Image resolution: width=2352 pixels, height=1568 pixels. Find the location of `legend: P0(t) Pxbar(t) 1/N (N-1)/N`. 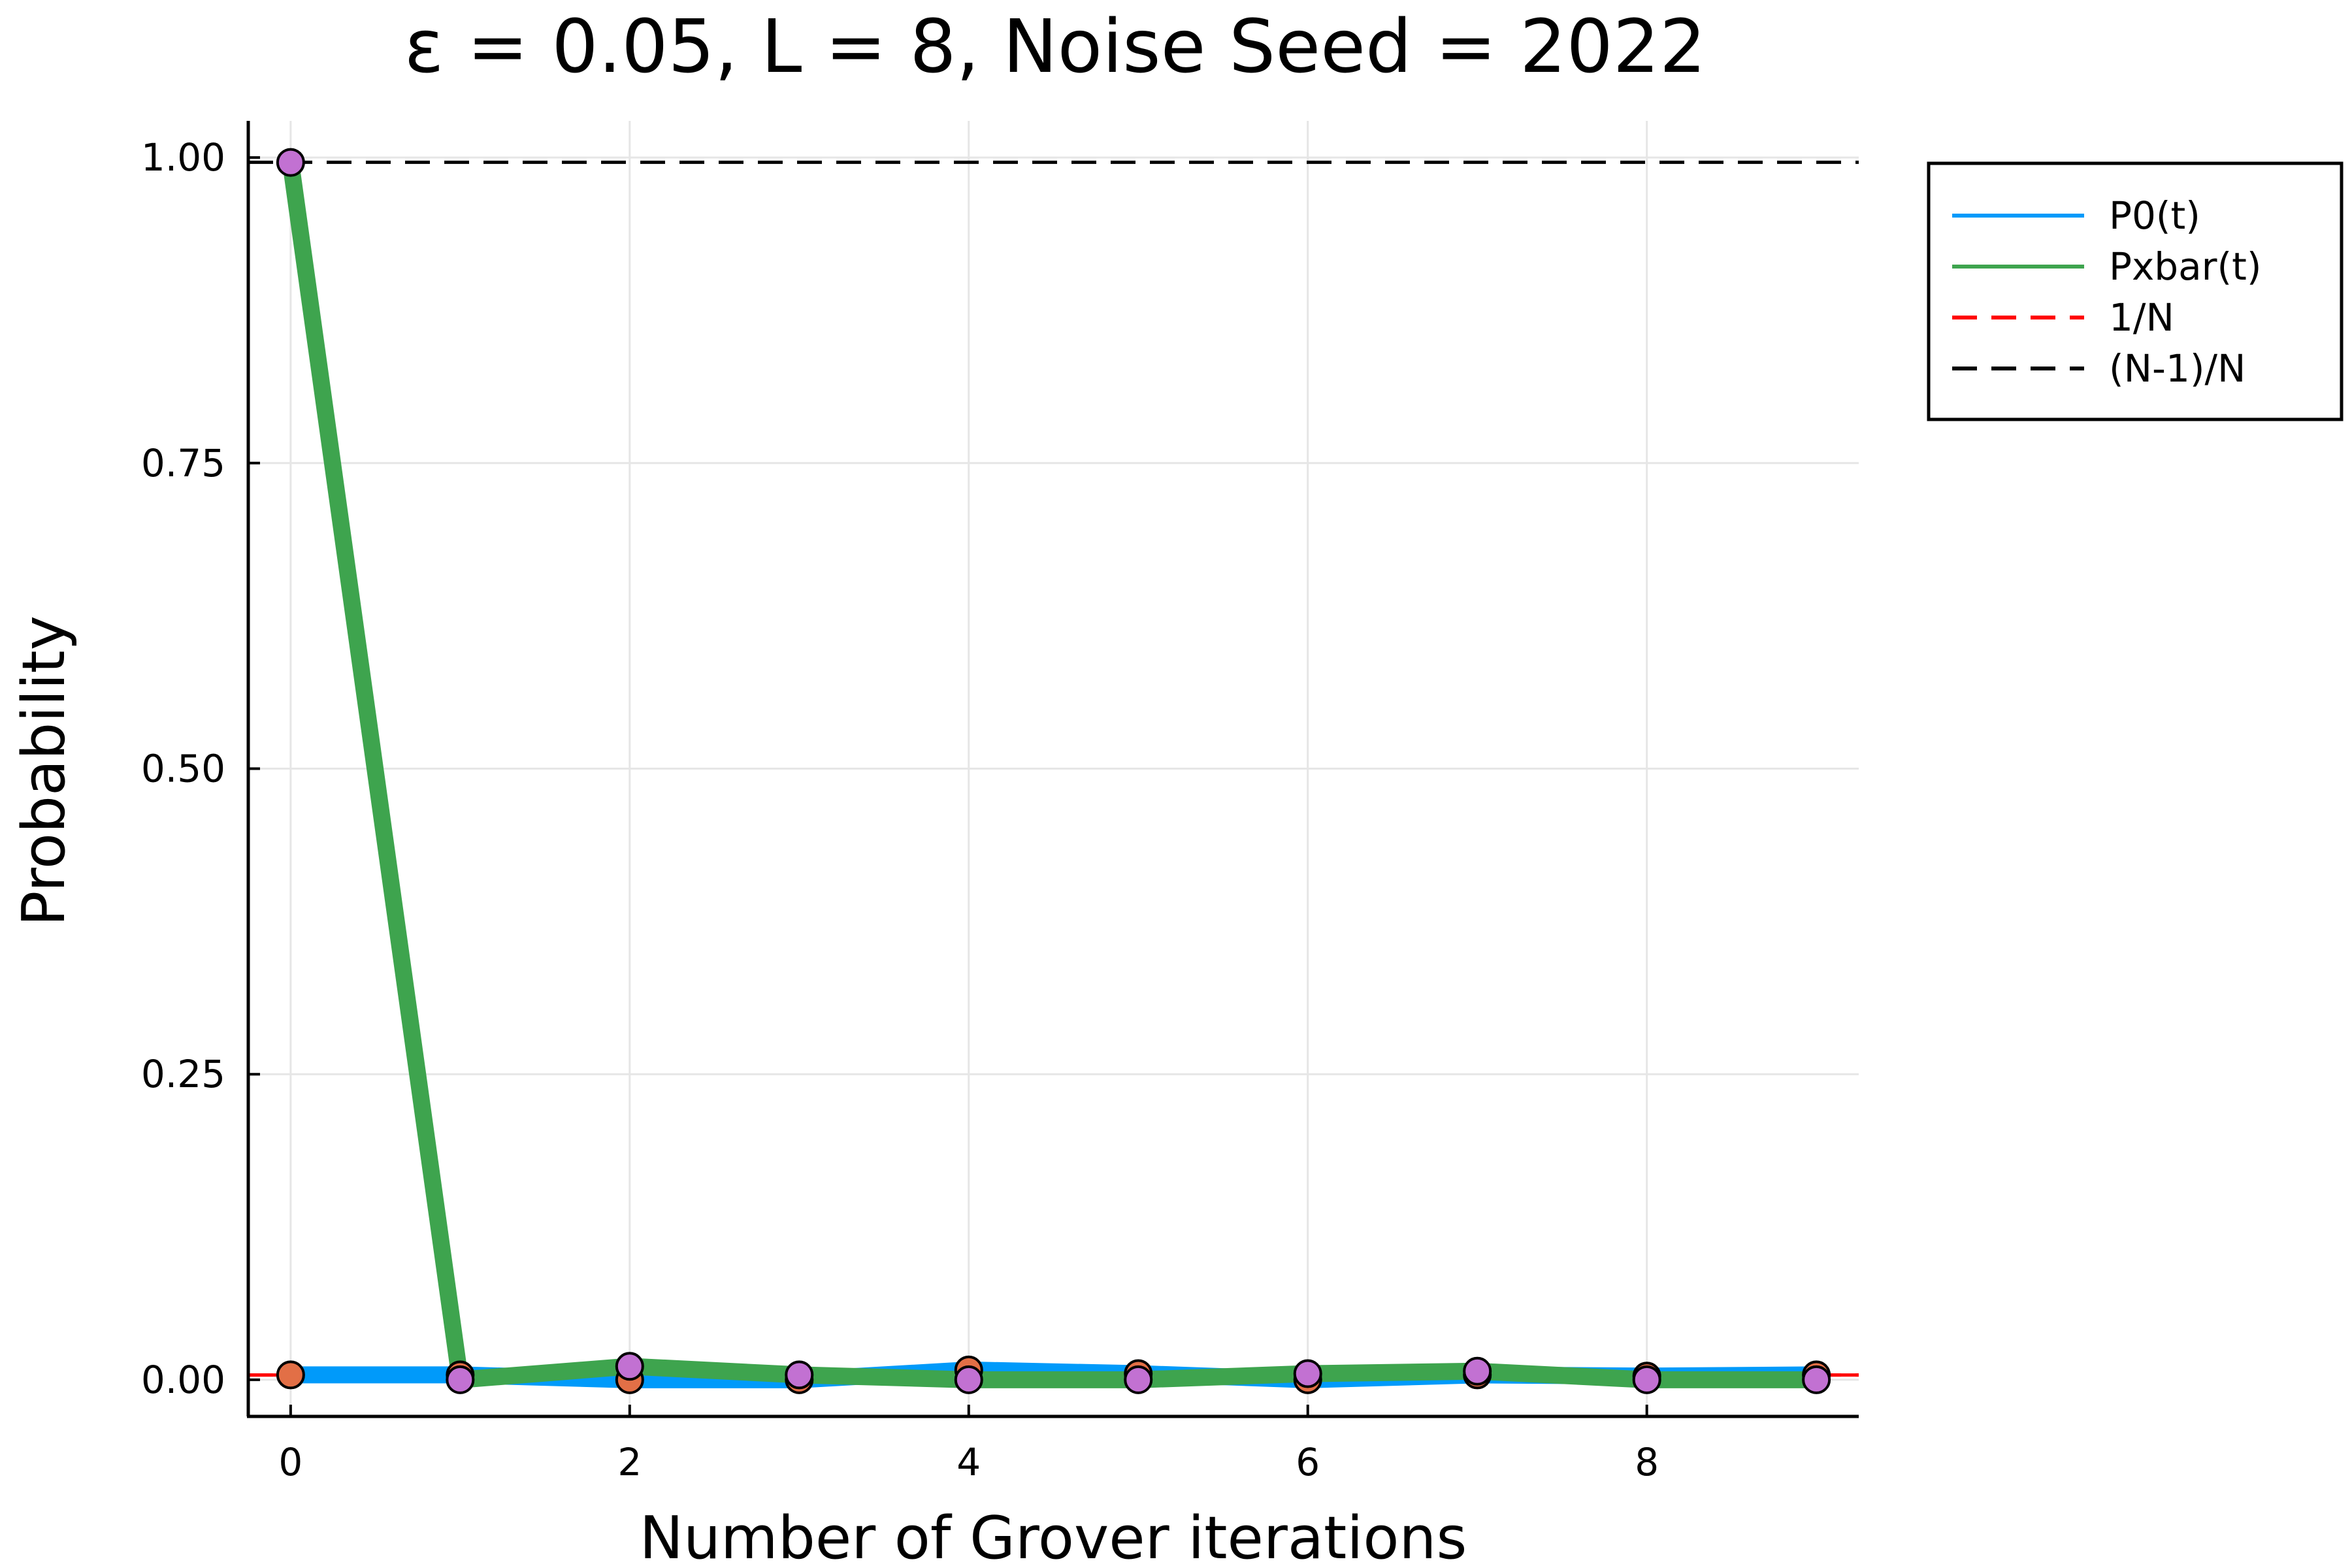

legend: P0(t) Pxbar(t) 1/N (N-1)/N is located at coordinates (2135, 291).